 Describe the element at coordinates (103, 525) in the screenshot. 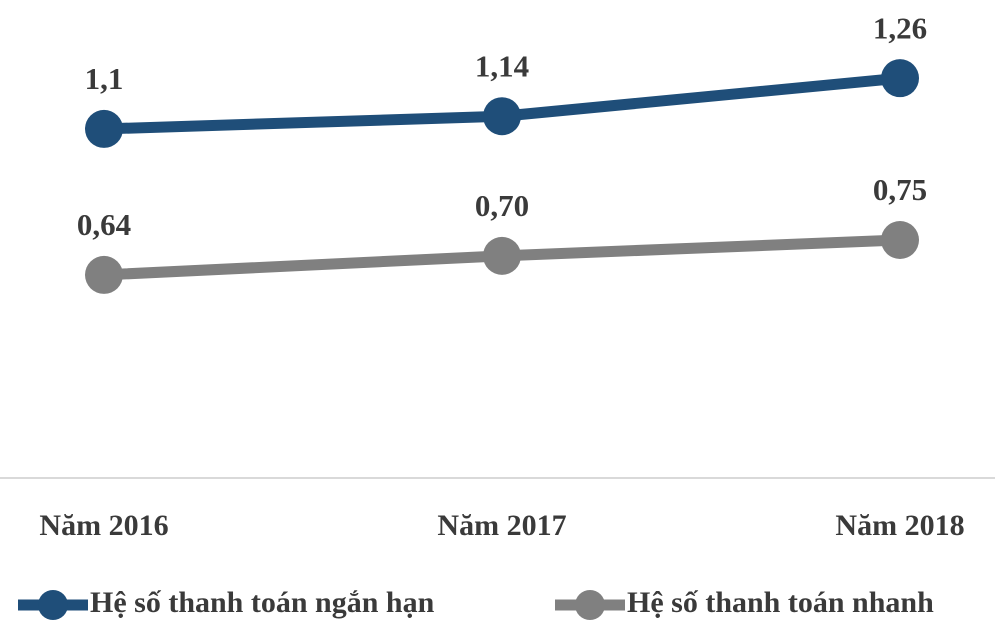

I see `x-tick-label: Năm 2016` at that location.